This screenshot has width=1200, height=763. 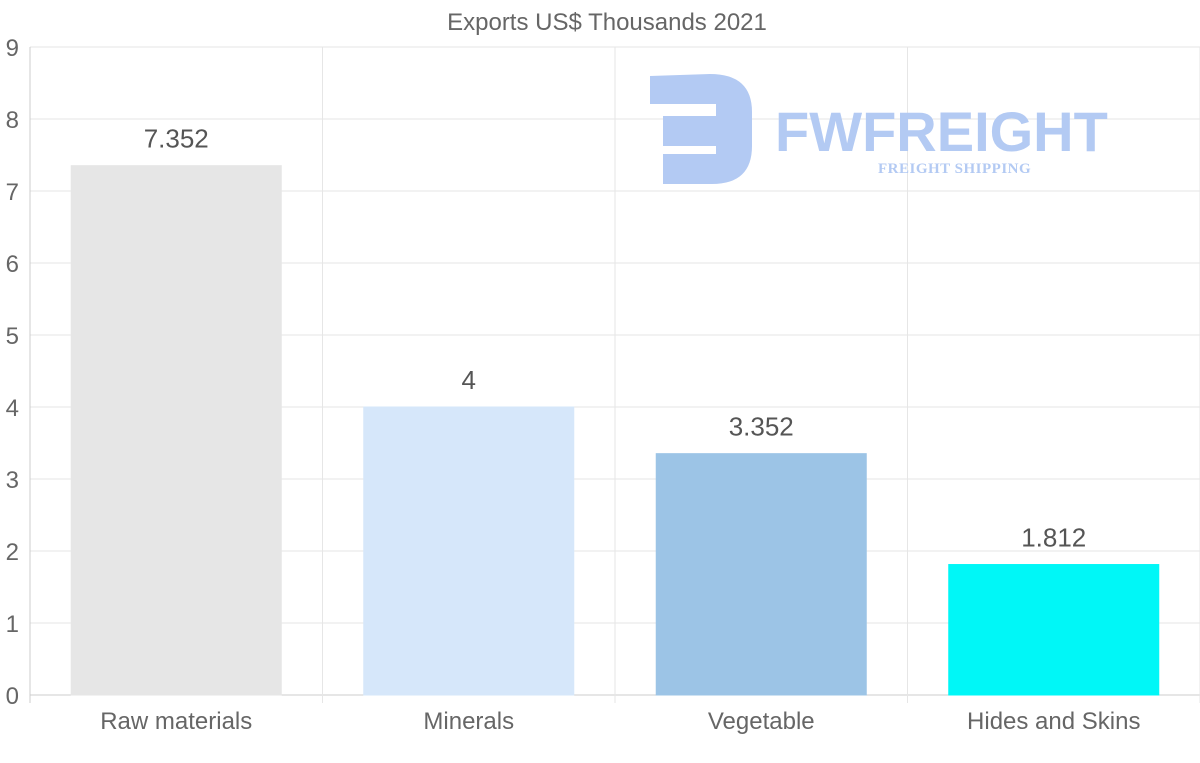 I want to click on y-tick-label: 0, so click(x=12, y=696).